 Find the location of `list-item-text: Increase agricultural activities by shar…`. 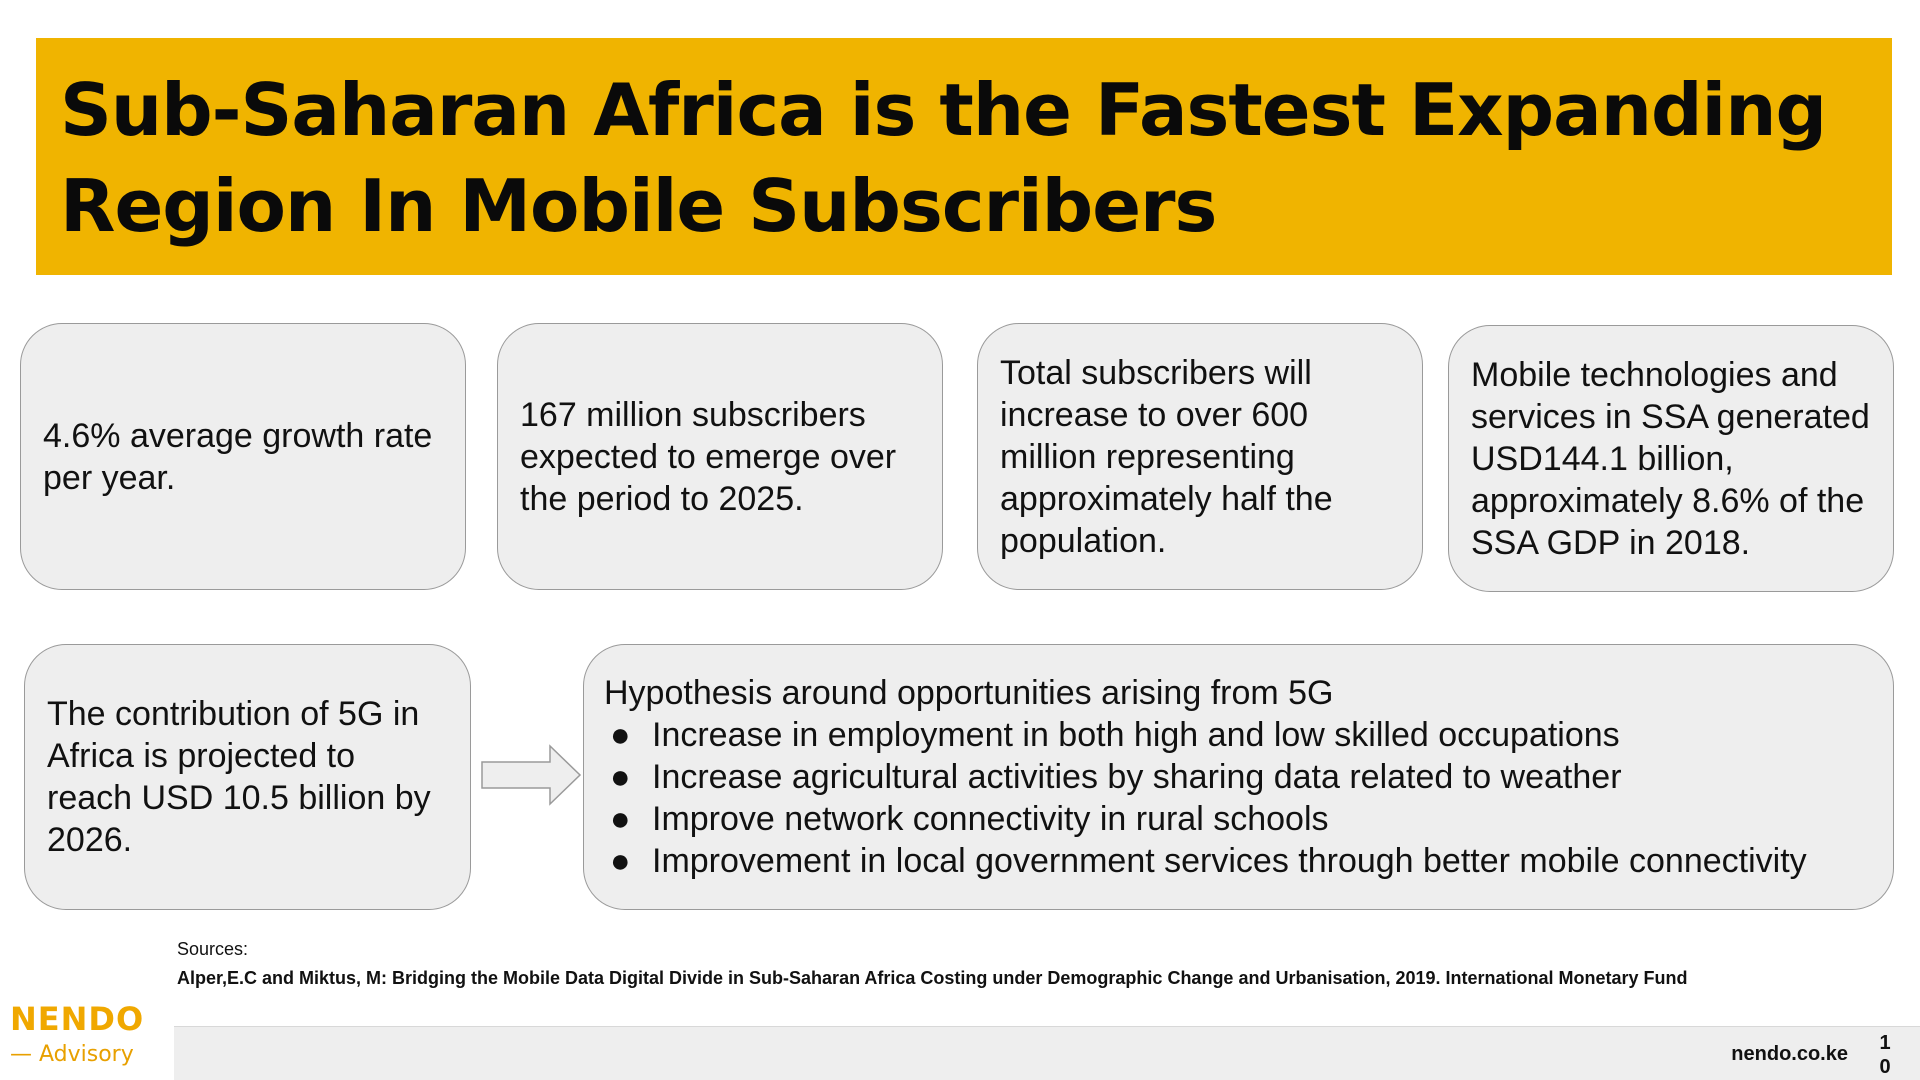

list-item-text: Increase agricultural activities by shar… is located at coordinates (1137, 777).